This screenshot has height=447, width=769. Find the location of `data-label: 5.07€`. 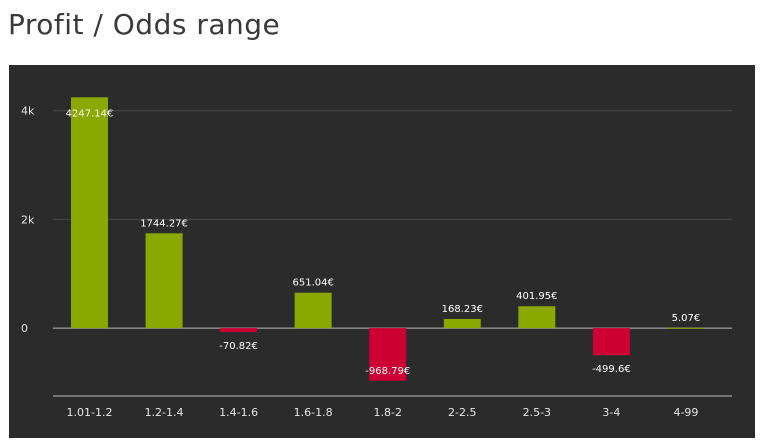

data-label: 5.07€ is located at coordinates (686, 318).